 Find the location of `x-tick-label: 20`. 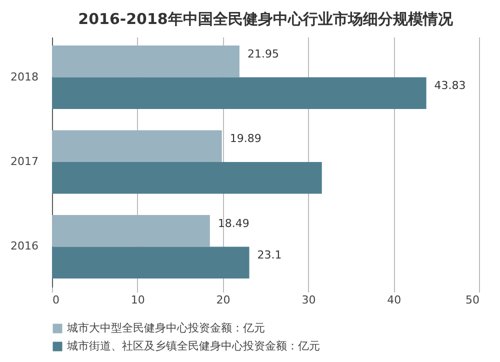

x-tick-label: 20 is located at coordinates (223, 300).